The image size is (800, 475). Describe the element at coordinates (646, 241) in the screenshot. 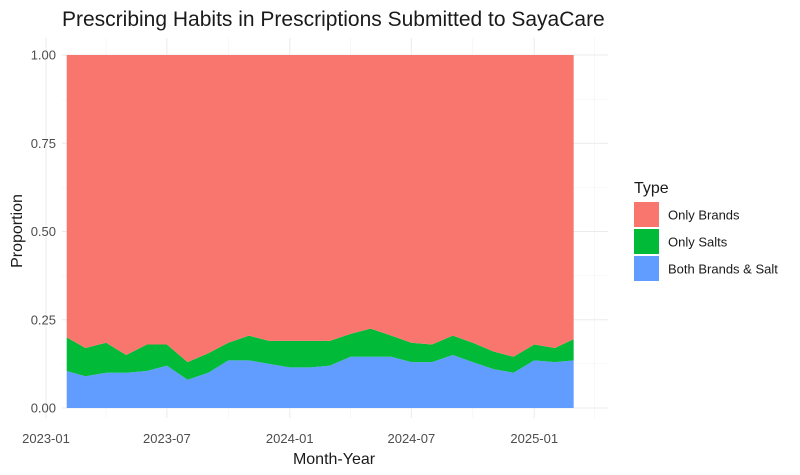

I see `legend-key-only-salts` at that location.